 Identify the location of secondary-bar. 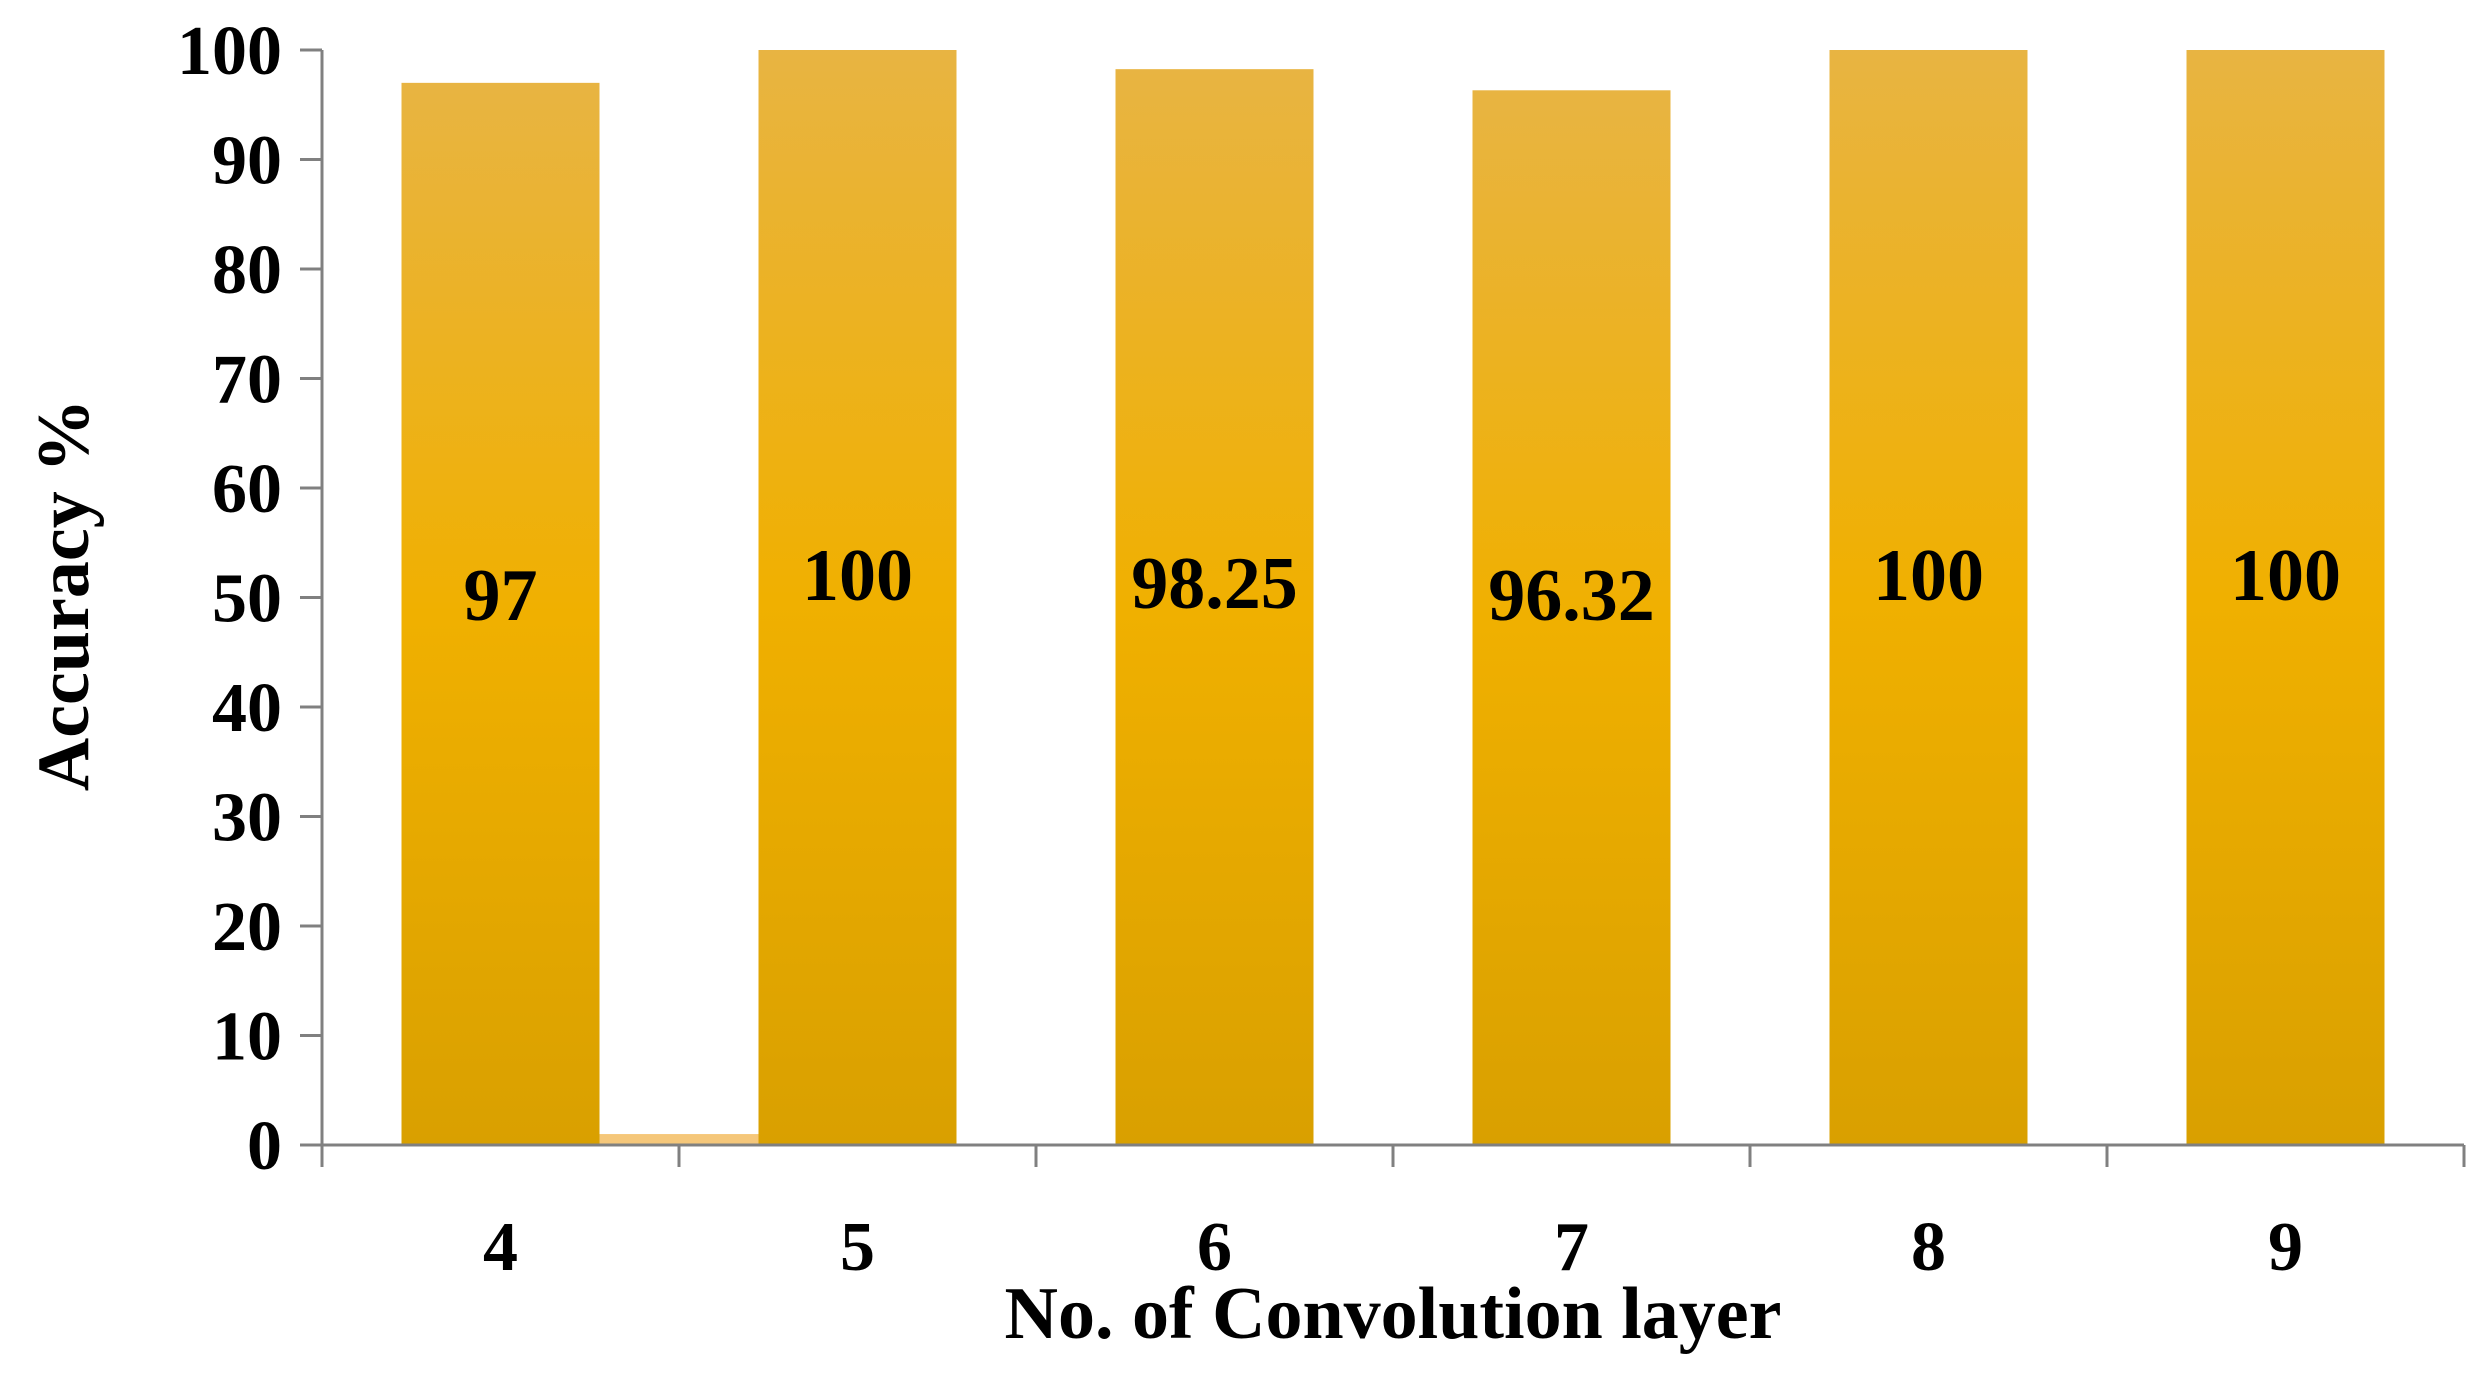
(679, 1139).